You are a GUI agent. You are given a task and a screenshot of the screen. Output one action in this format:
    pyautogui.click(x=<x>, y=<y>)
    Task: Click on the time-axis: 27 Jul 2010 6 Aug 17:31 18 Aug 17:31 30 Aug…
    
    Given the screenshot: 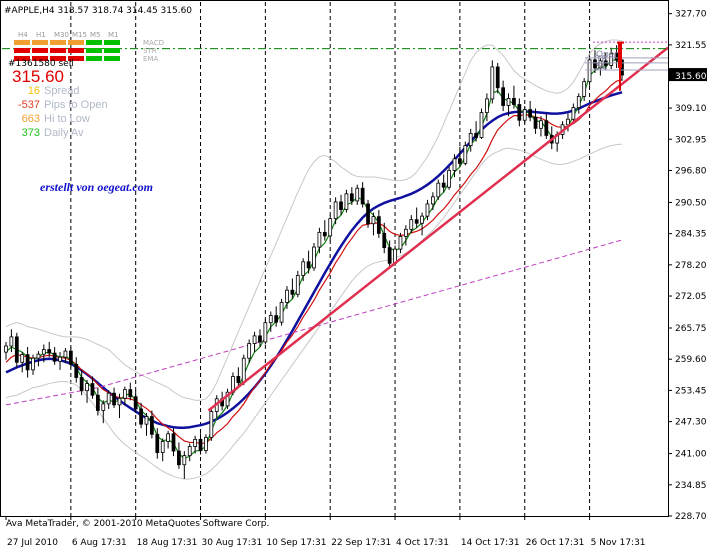 What is the action you would take?
    pyautogui.click(x=325, y=532)
    